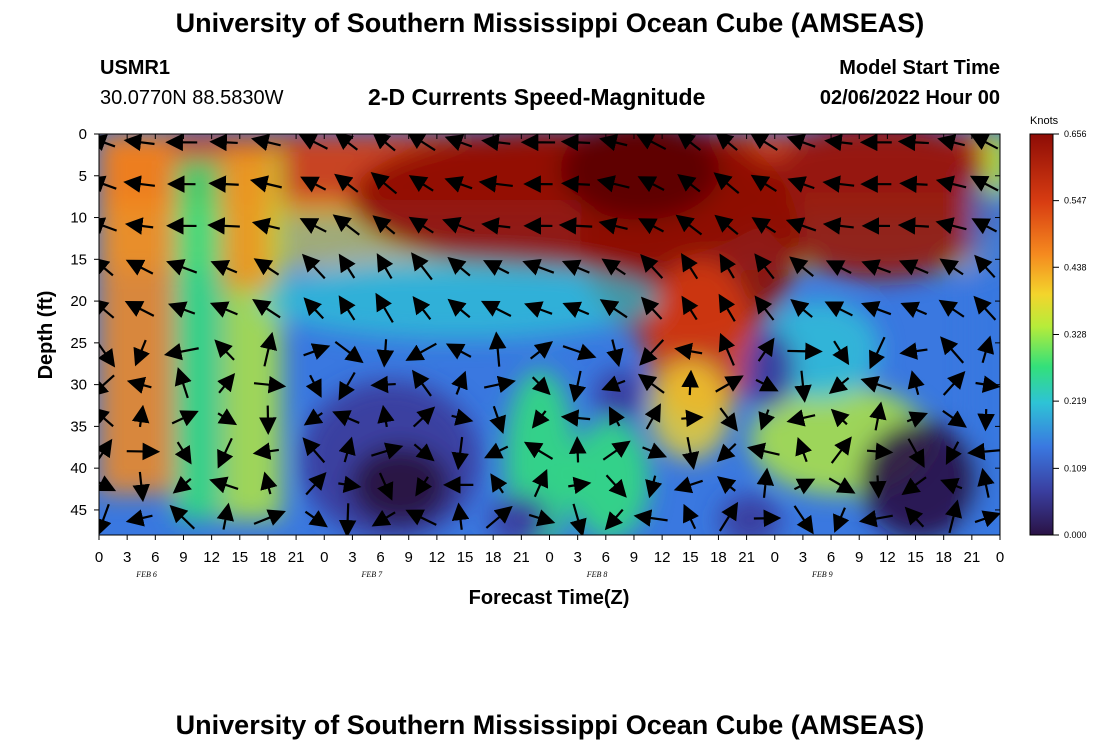  I want to click on date-label: FEB 9, so click(822, 574).